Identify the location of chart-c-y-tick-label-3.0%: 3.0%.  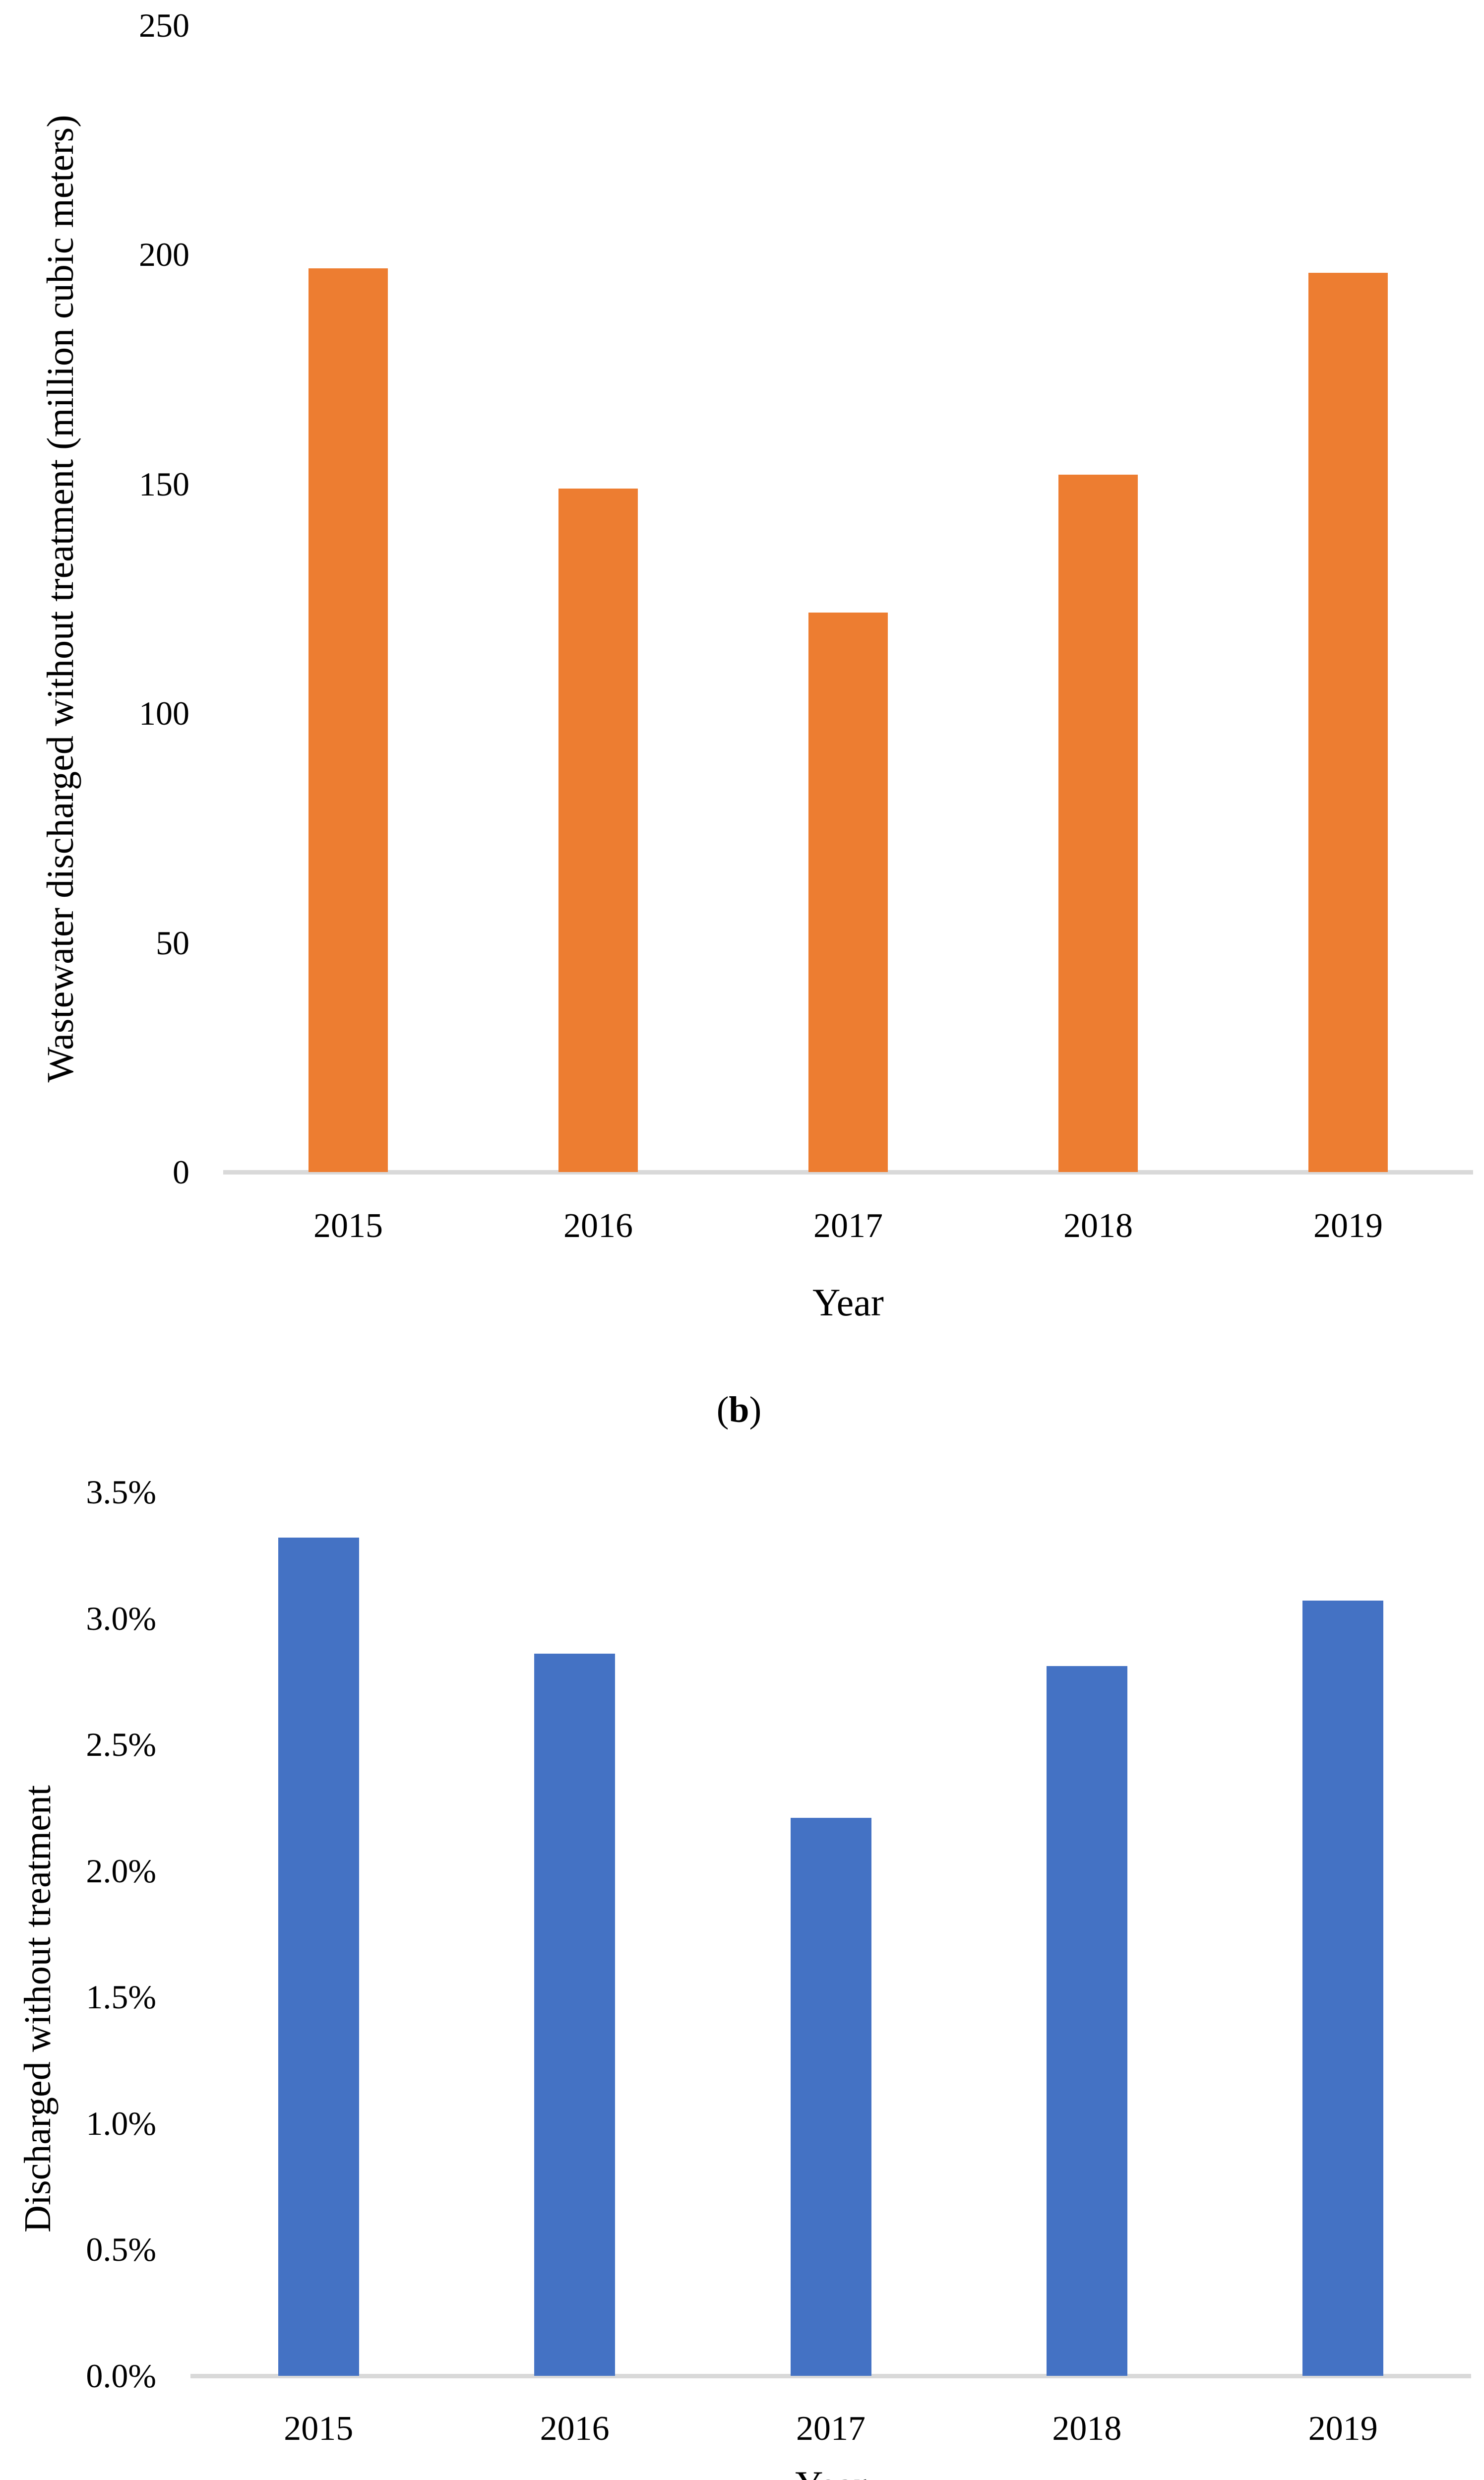
(121, 1618).